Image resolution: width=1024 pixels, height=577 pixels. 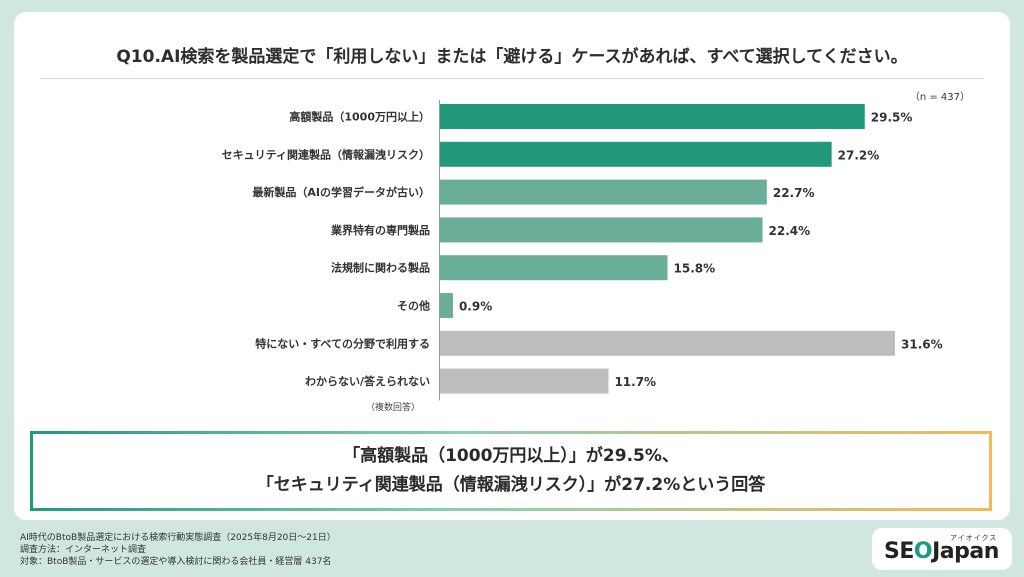 What do you see at coordinates (393, 408) in the screenshot?
I see `multiple-answer-note: （複数回答）` at bounding box center [393, 408].